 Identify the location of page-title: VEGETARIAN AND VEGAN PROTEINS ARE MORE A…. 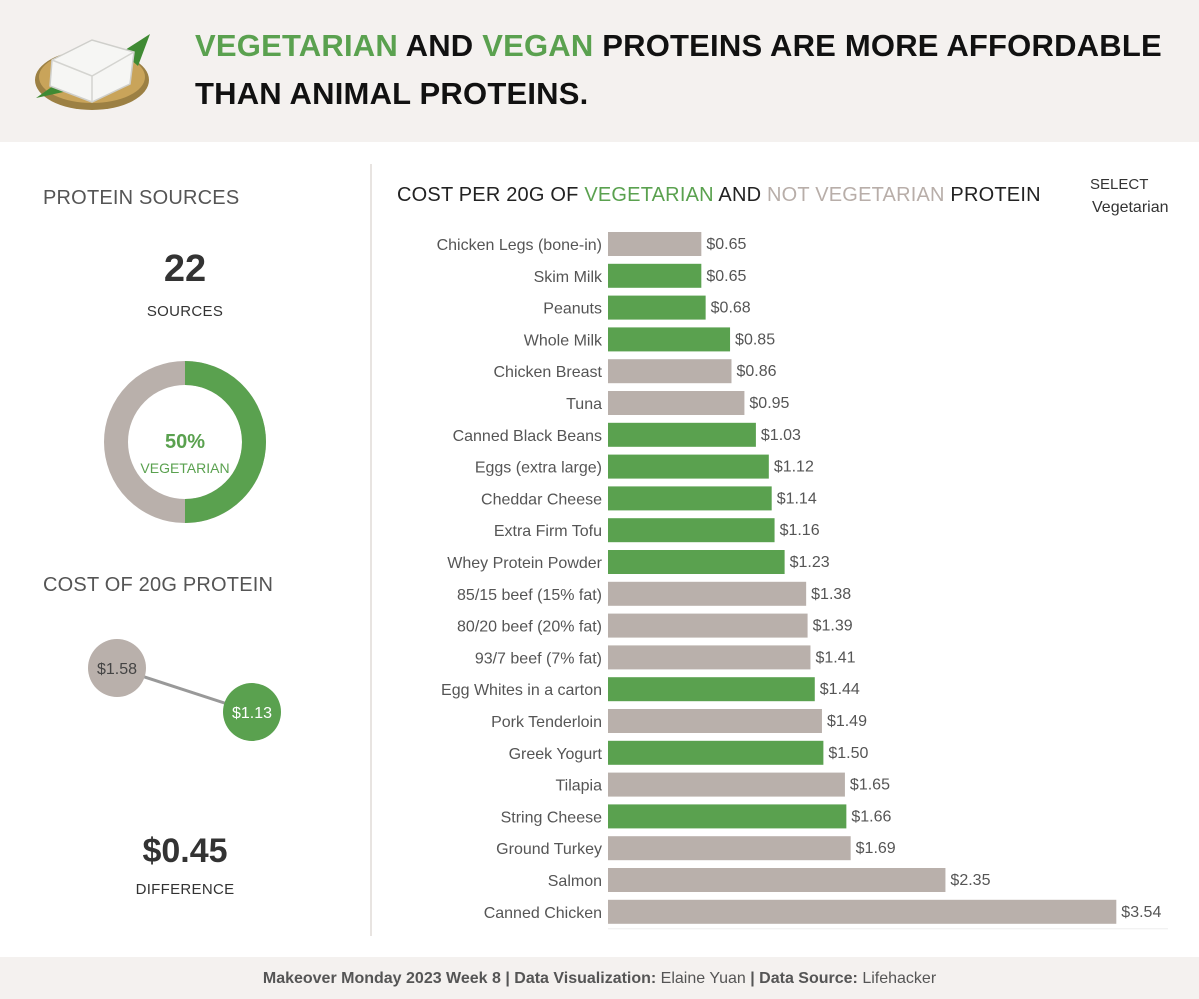
(690, 70).